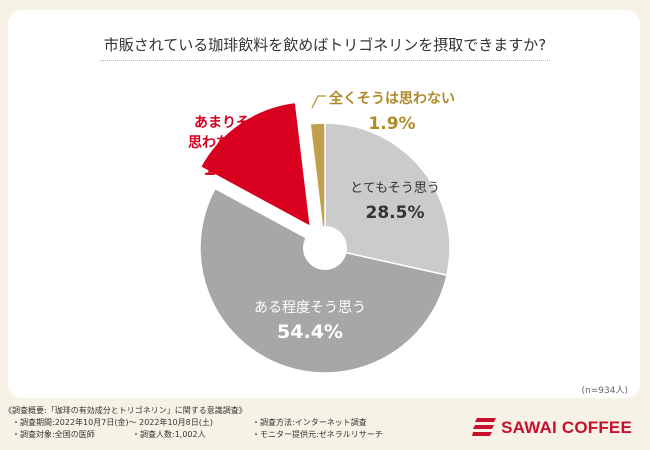  What do you see at coordinates (484, 427) in the screenshot?
I see `brand-mark-icon` at bounding box center [484, 427].